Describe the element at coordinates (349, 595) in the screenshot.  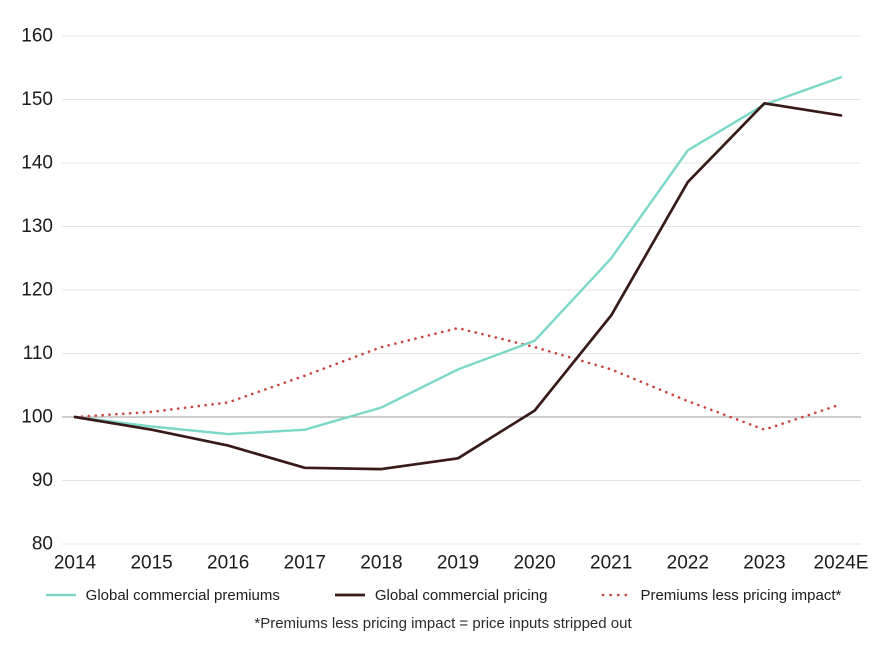
I see `pricing-line-swatch` at that location.